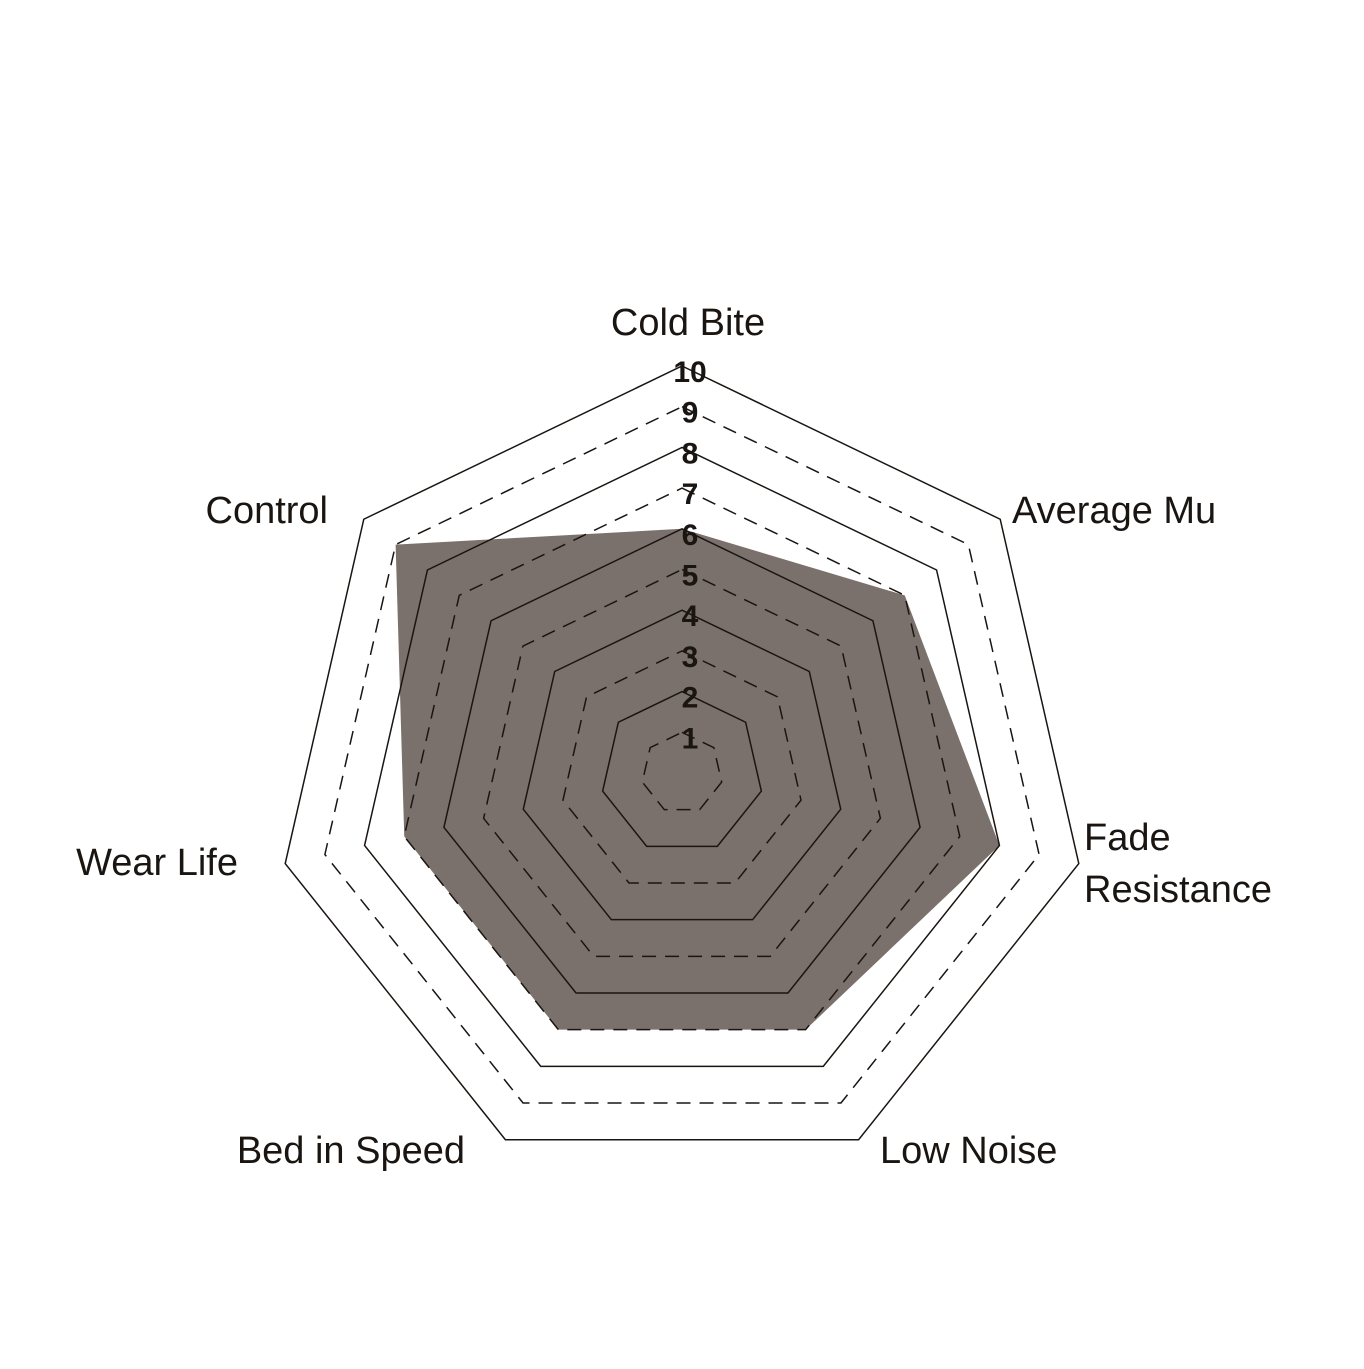 Image resolution: width=1364 pixels, height=1369 pixels. I want to click on tick-label: 9, so click(690, 413).